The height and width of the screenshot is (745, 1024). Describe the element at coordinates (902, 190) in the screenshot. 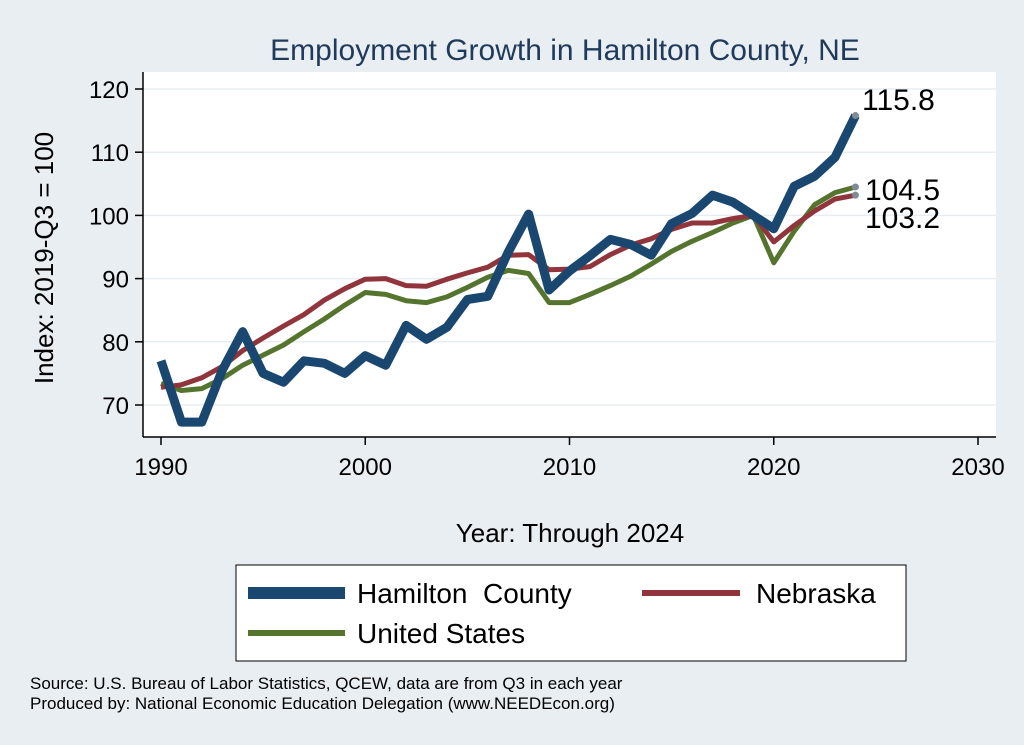

I see `end-label-united-states: 104.5` at that location.